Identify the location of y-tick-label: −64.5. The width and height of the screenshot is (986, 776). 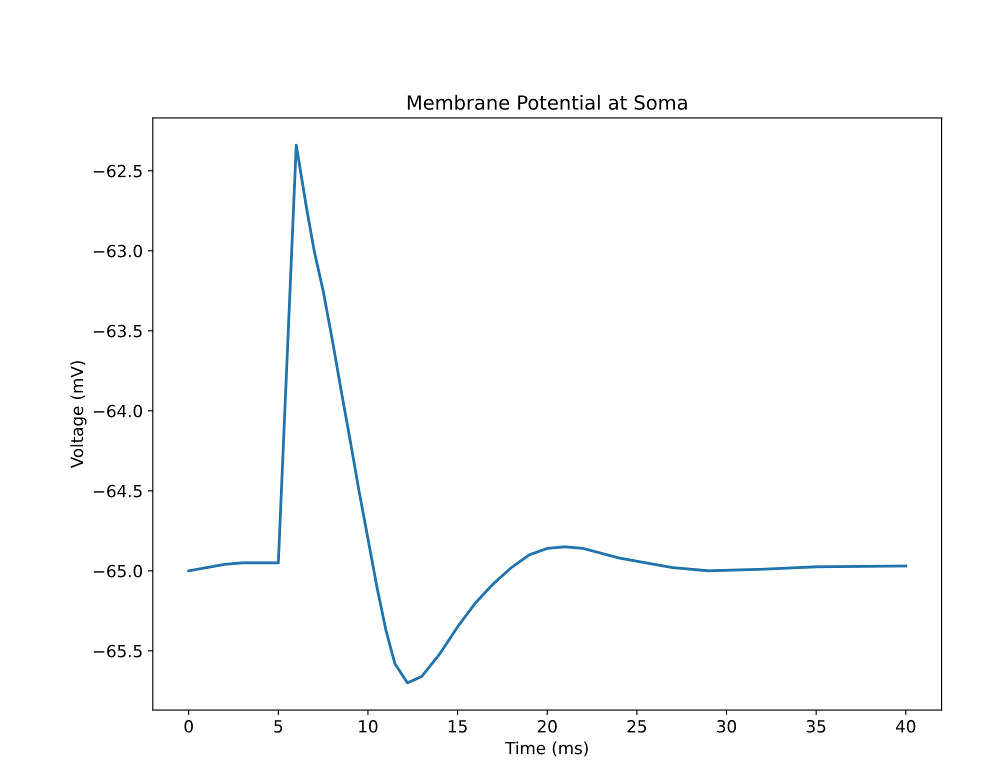
(118, 491).